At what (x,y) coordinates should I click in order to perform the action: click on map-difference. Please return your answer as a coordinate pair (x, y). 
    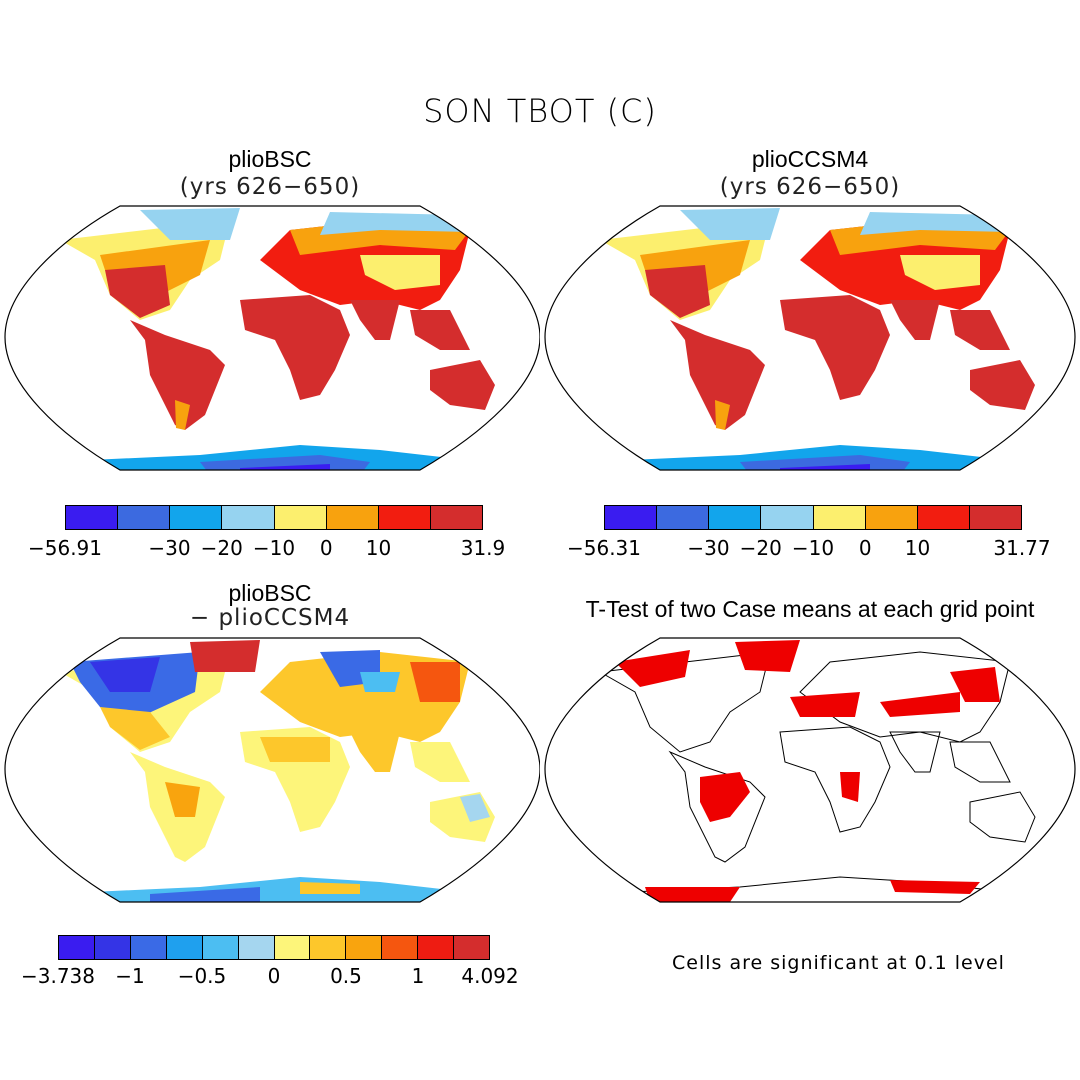
    Looking at the image, I should click on (272, 771).